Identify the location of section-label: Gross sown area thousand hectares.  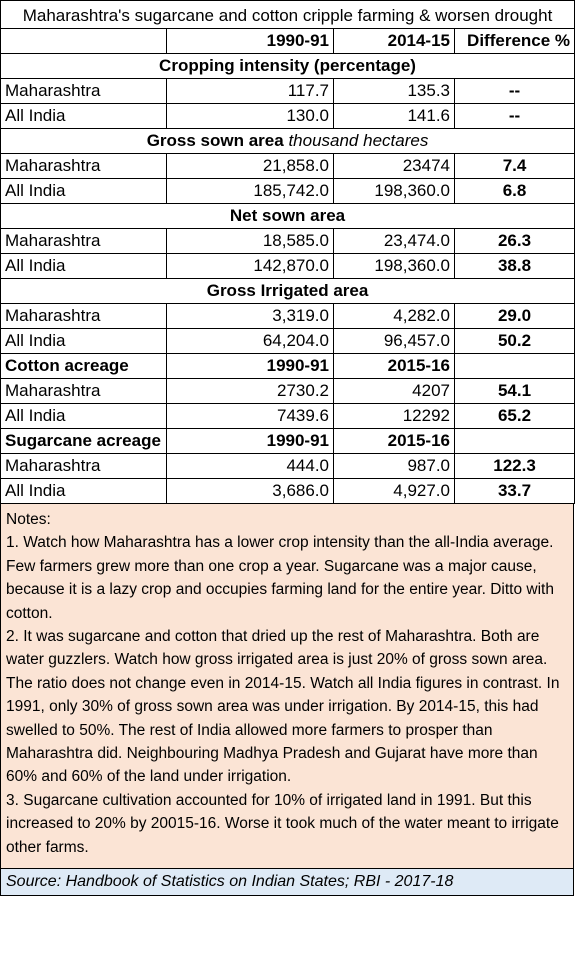
(287, 141).